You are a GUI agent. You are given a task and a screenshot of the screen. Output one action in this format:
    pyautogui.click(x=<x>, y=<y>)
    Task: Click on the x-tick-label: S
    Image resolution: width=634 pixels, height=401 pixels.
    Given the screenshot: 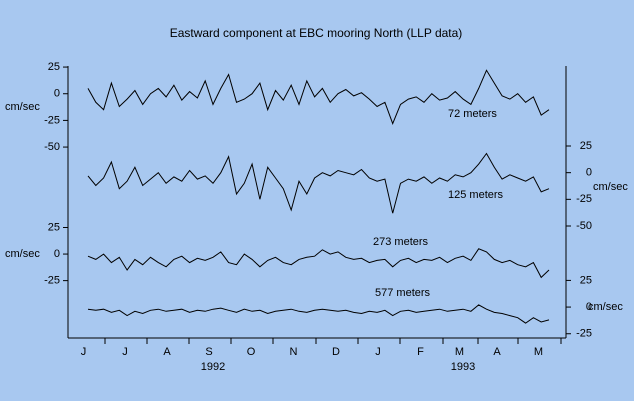 What is the action you would take?
    pyautogui.click(x=208, y=352)
    